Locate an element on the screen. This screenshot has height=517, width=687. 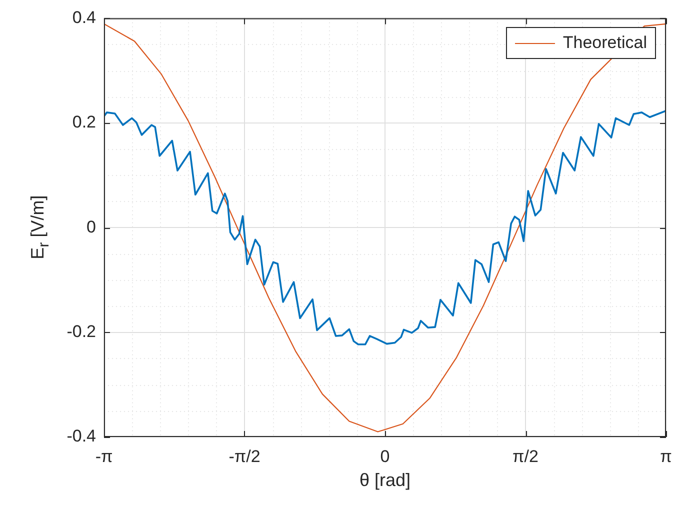
x-tick-label: -π/2 is located at coordinates (244, 456).